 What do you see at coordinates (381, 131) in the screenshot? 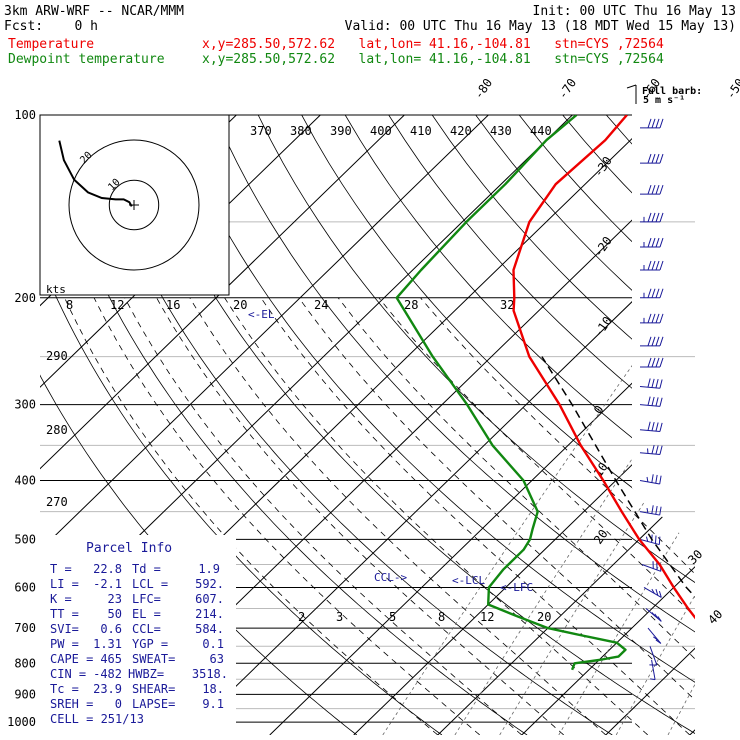
I see `potential-temperature-label: 400` at bounding box center [381, 131].